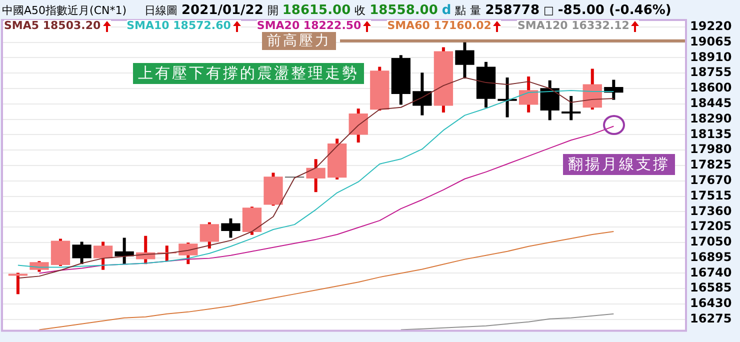 This screenshot has height=342, width=740. What do you see at coordinates (711, 226) in the screenshot?
I see `y-tick-label: 17205` at bounding box center [711, 226].